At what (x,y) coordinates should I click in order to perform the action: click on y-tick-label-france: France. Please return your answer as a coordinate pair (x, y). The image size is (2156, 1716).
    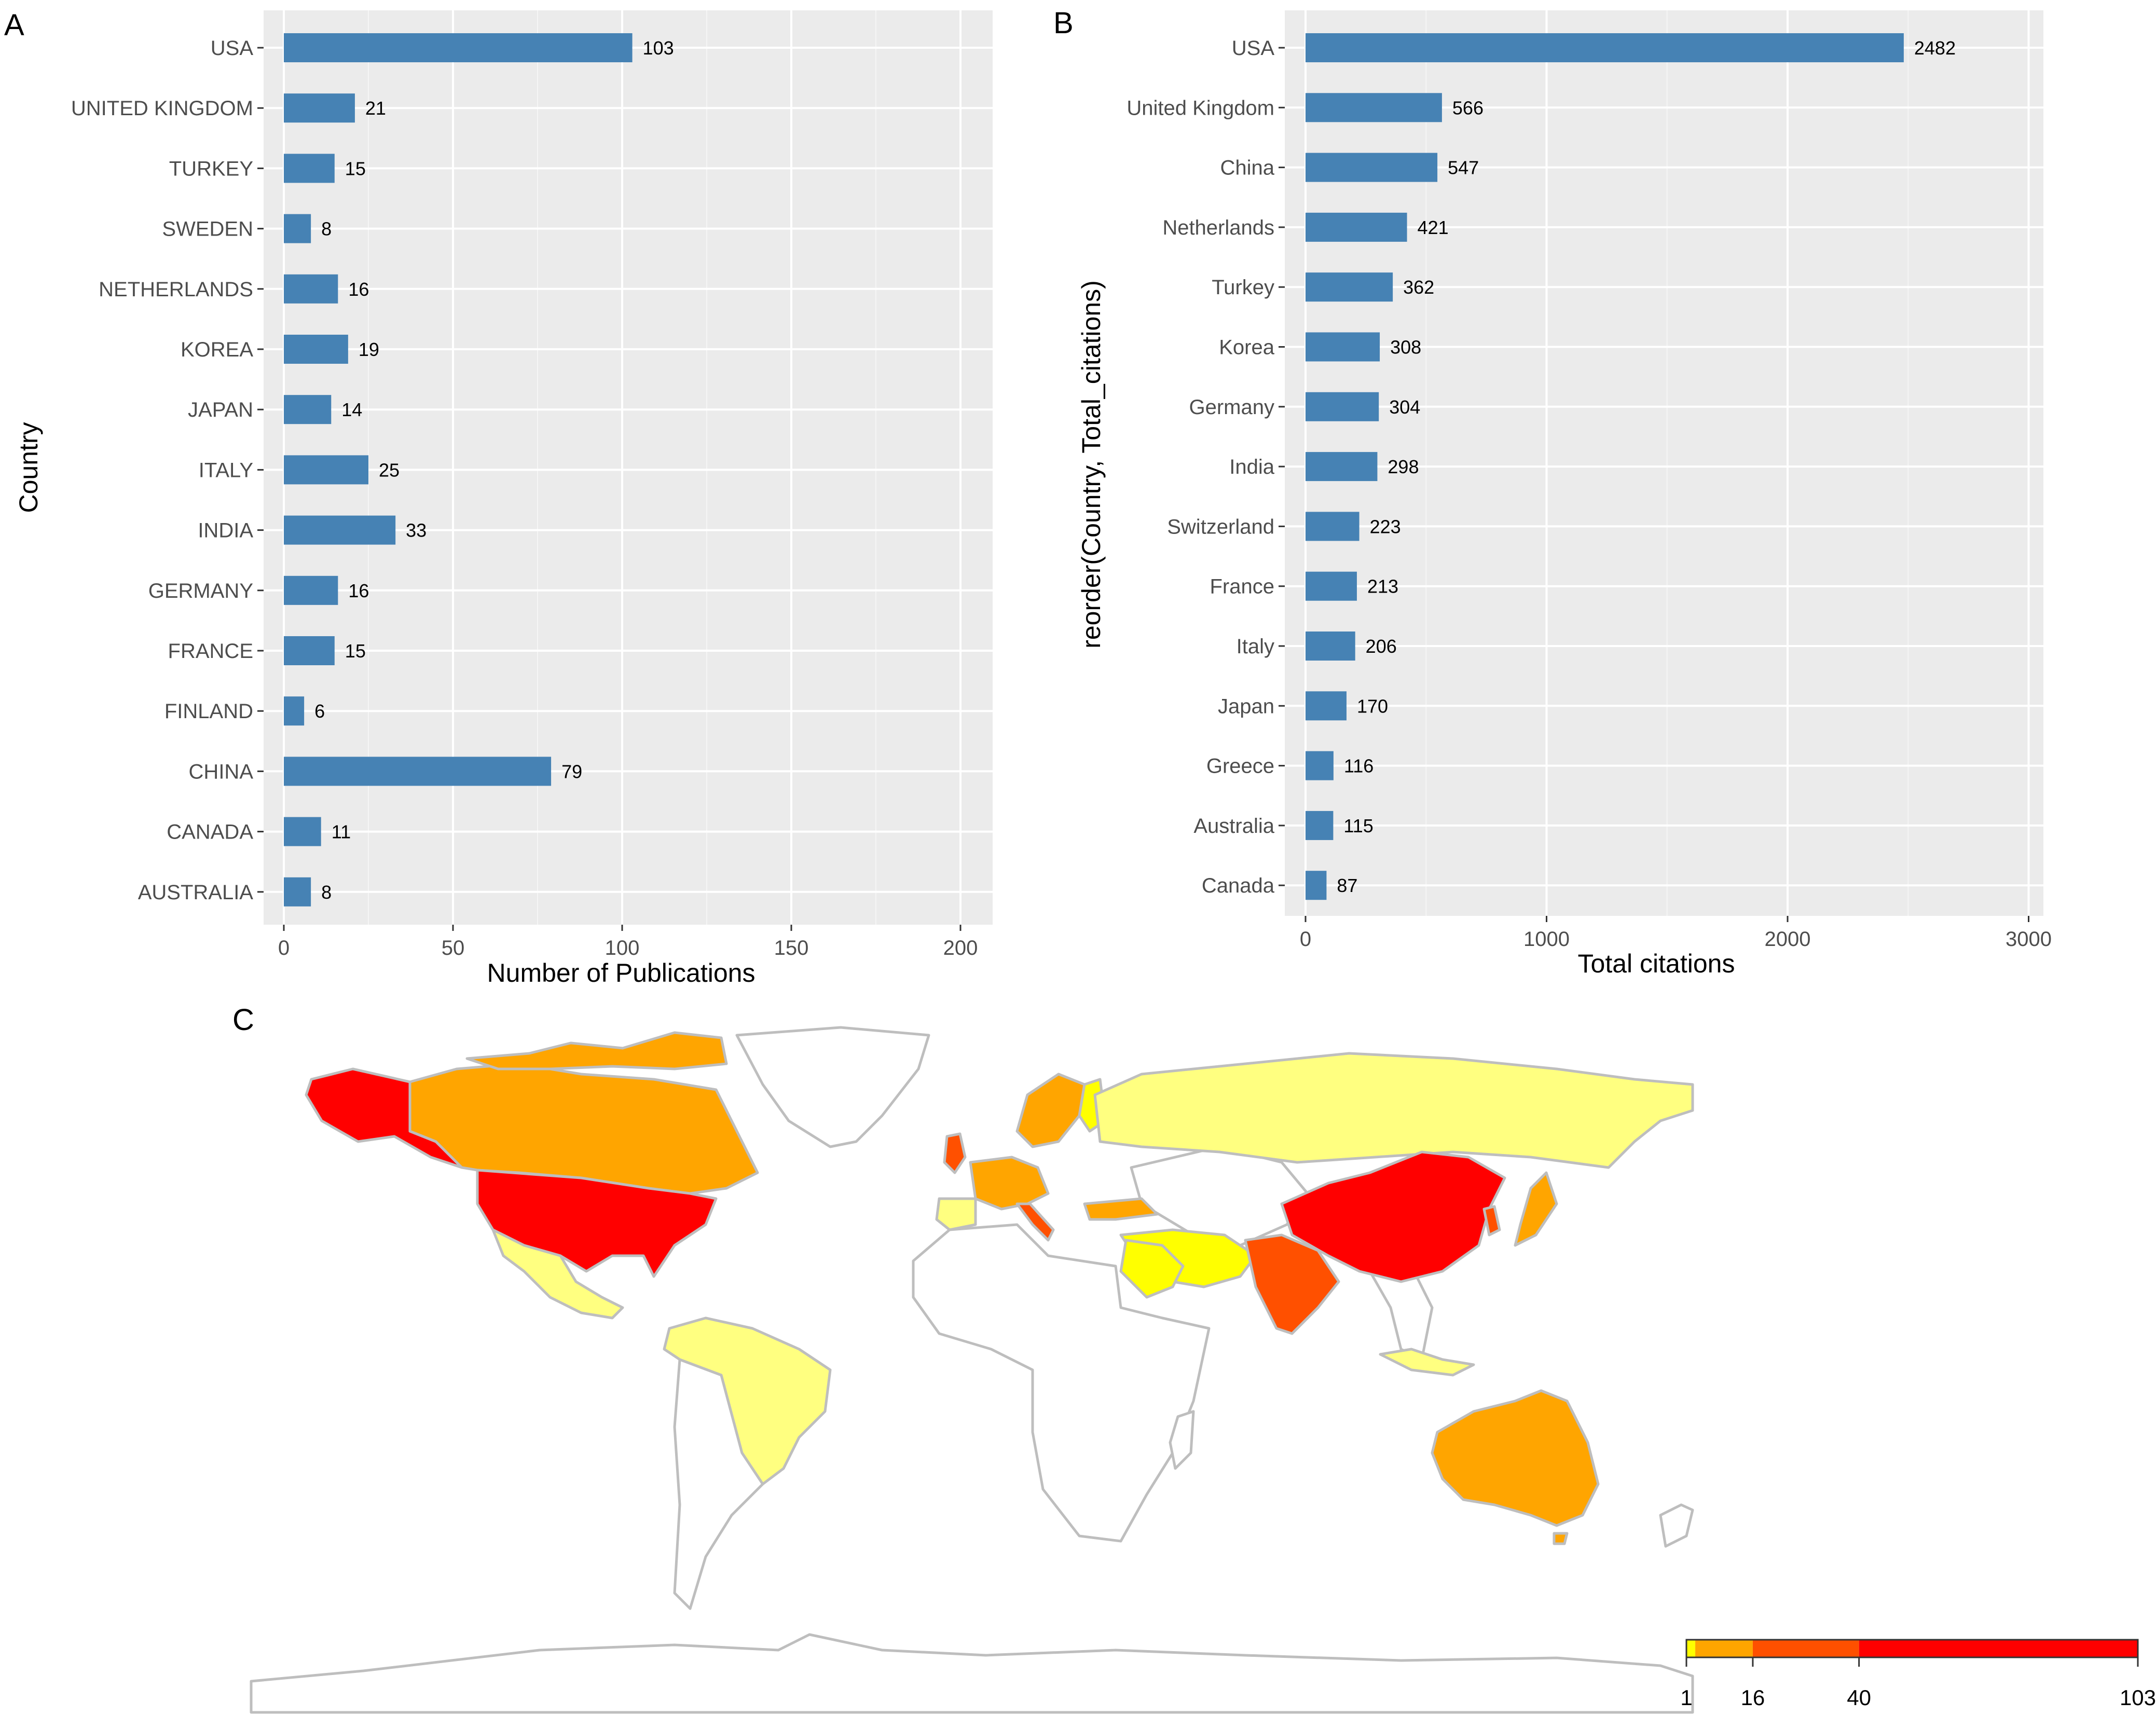
    Looking at the image, I should click on (1242, 586).